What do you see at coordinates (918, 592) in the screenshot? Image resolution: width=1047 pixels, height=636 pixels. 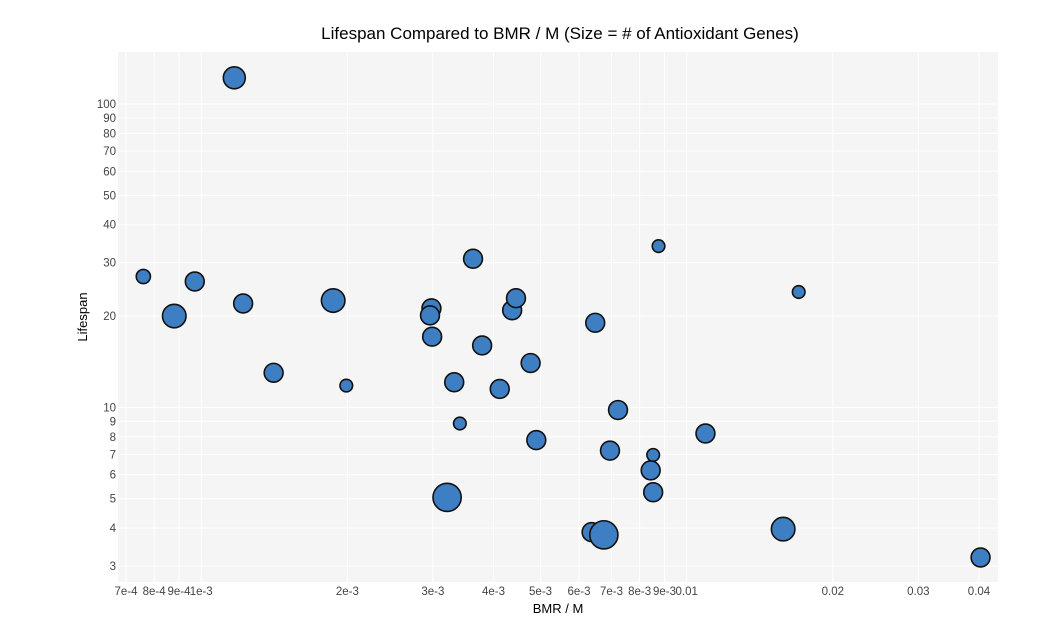 I see `x-tick-label: 0.03` at bounding box center [918, 592].